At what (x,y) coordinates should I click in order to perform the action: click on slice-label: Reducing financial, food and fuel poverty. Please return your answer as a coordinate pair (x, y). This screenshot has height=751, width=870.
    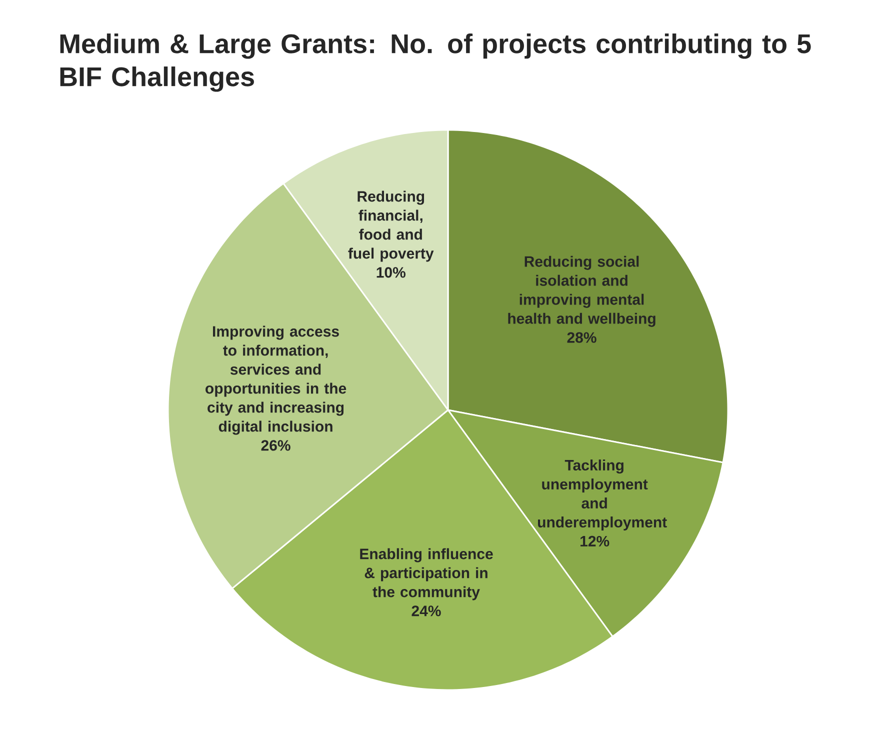
    Looking at the image, I should click on (391, 226).